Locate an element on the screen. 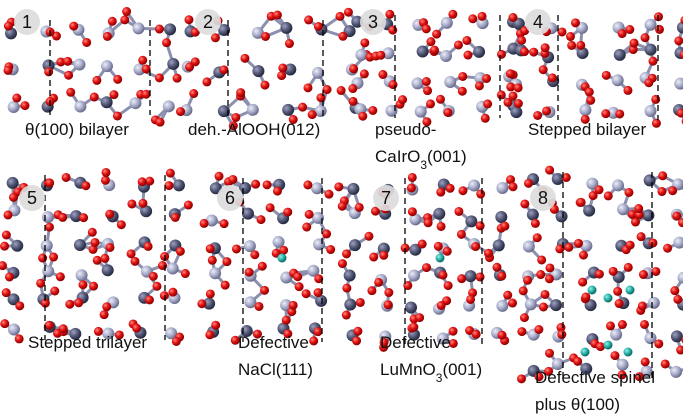  dopant-atom is located at coordinates (628, 352).